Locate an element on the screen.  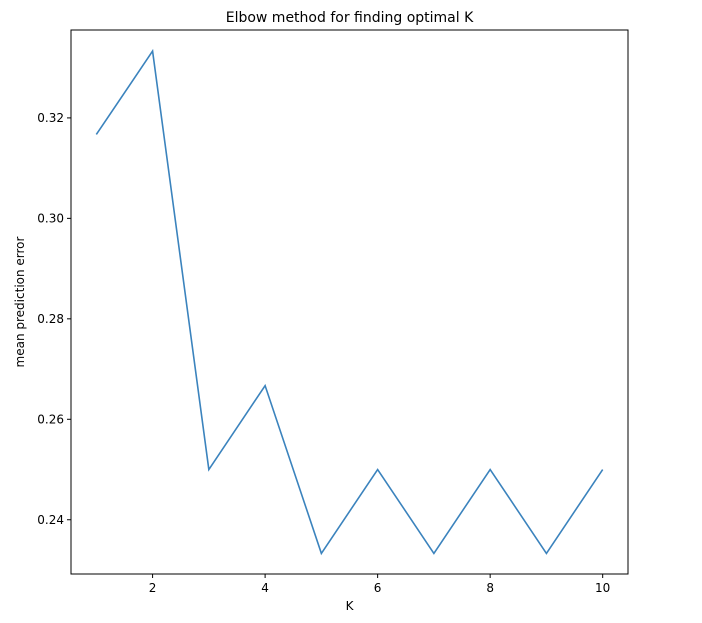
chart-title: Elbow method for finding optimal K is located at coordinates (350, 18).